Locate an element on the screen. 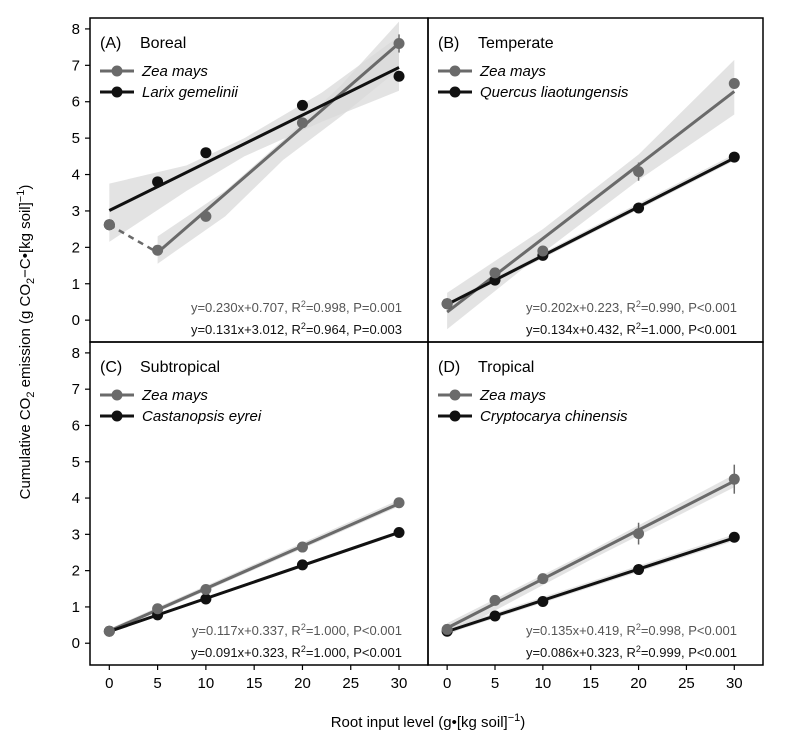  equation-part: =1.000, P<0.001 is located at coordinates (689, 329).